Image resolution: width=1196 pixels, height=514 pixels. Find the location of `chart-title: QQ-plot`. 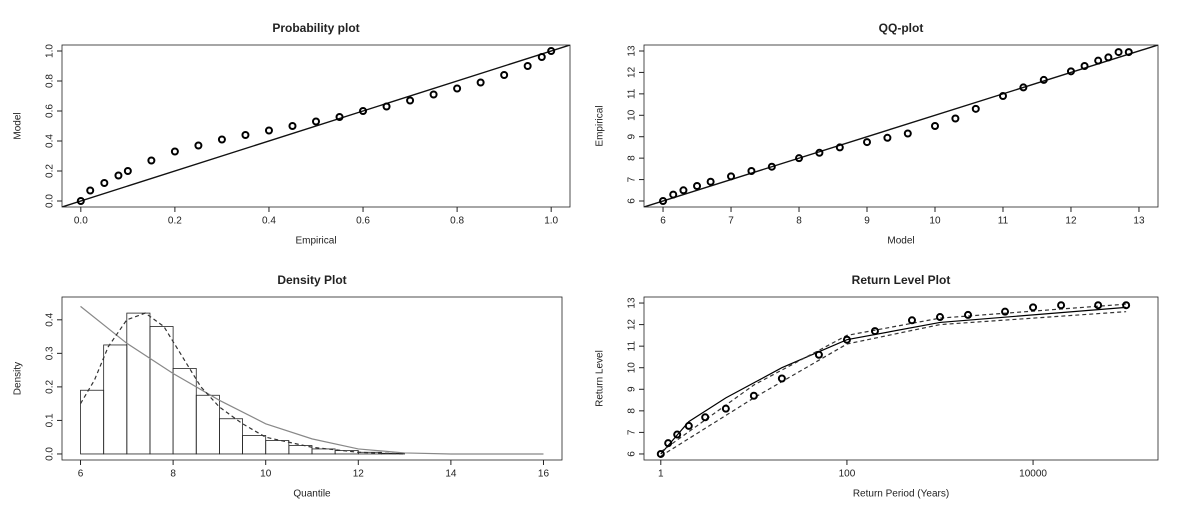

chart-title: QQ-plot is located at coordinates (901, 28).